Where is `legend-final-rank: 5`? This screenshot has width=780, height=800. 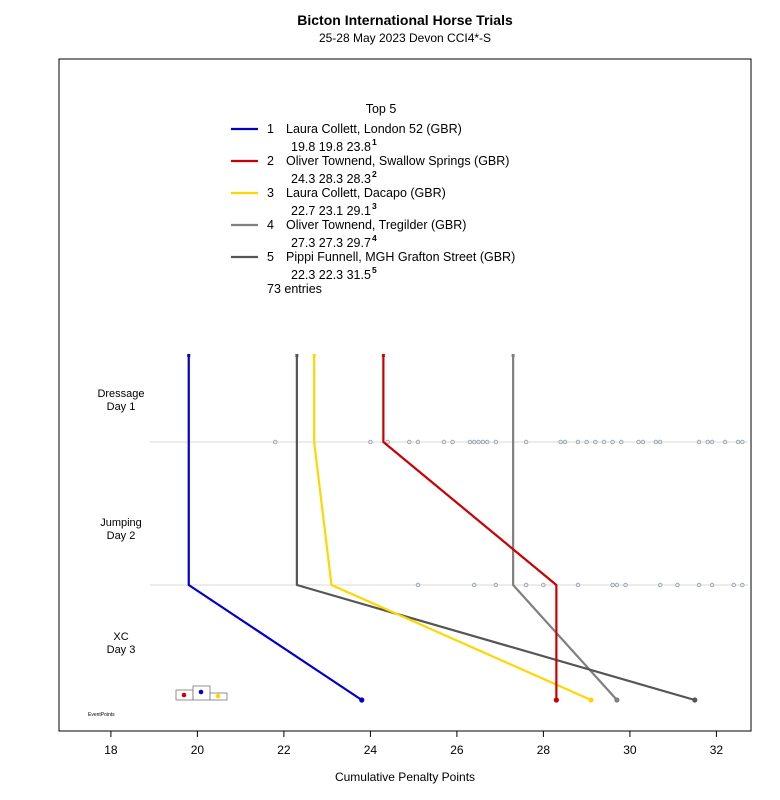
legend-final-rank: 5 is located at coordinates (374, 270).